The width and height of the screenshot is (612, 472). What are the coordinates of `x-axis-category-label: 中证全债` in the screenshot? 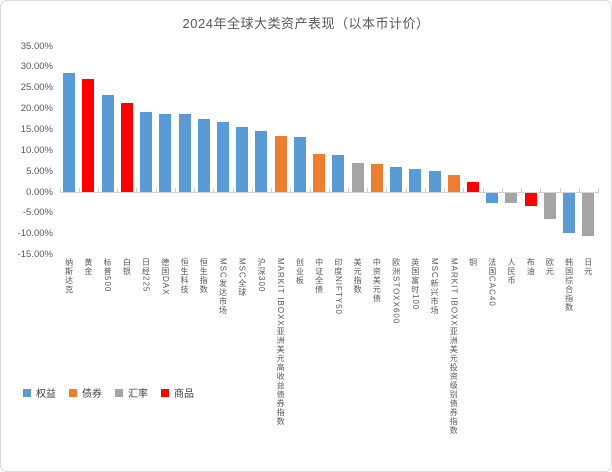 It's located at (319, 276).